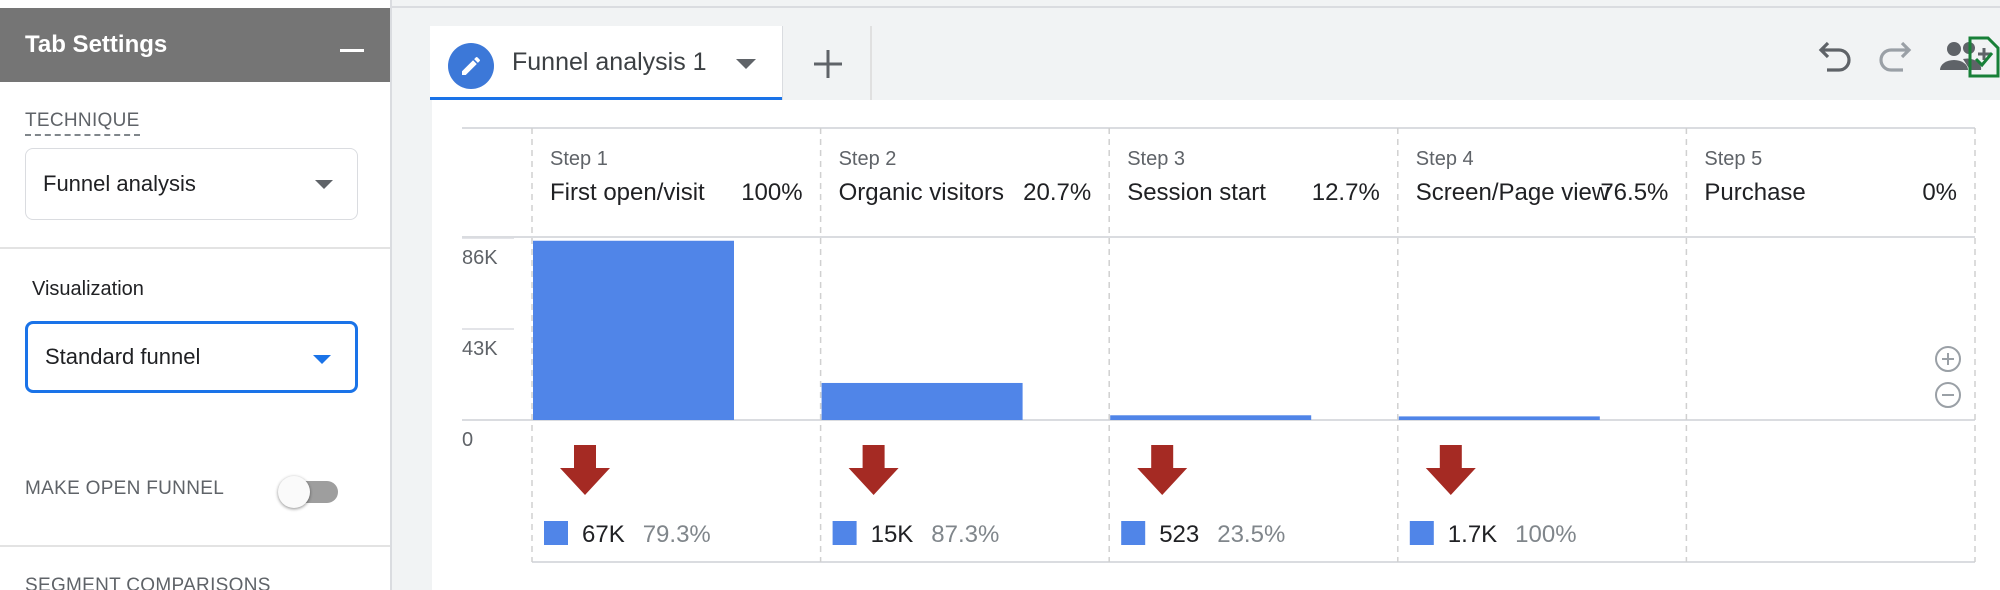 The width and height of the screenshot is (2000, 590). I want to click on step-number-label: Step 3, so click(1156, 159).